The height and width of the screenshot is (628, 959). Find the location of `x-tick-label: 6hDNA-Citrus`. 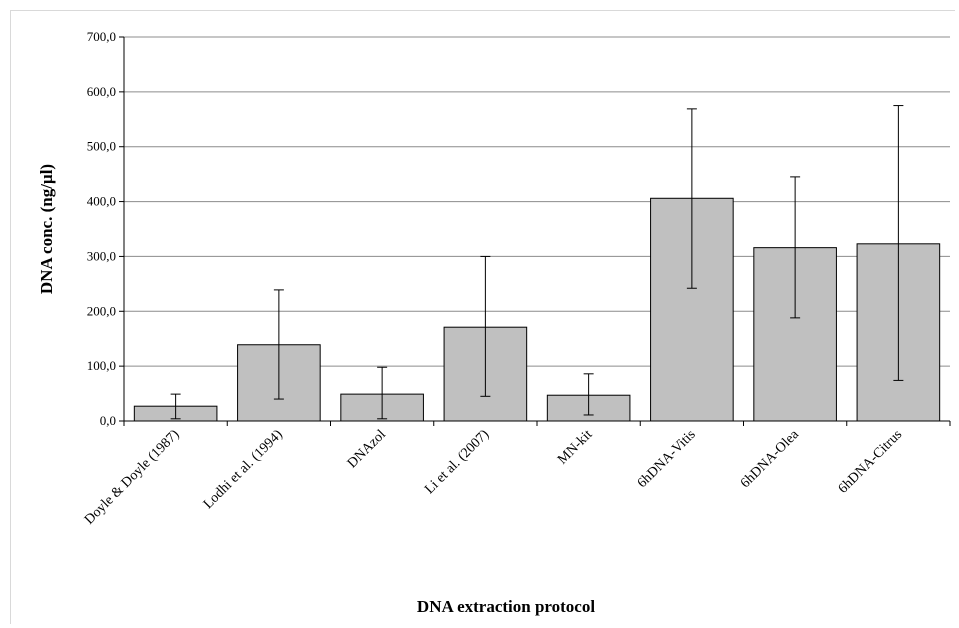

x-tick-label: 6hDNA-Citrus is located at coordinates (870, 461).